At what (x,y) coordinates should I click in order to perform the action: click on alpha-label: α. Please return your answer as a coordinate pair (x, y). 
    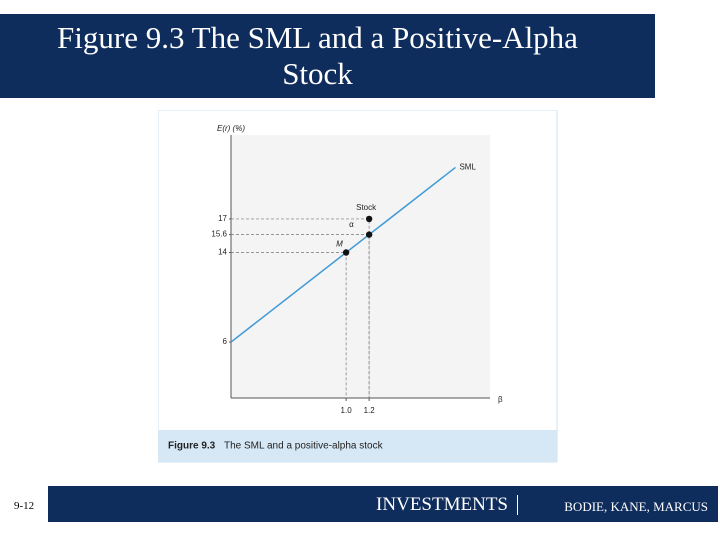
    Looking at the image, I should click on (351, 224).